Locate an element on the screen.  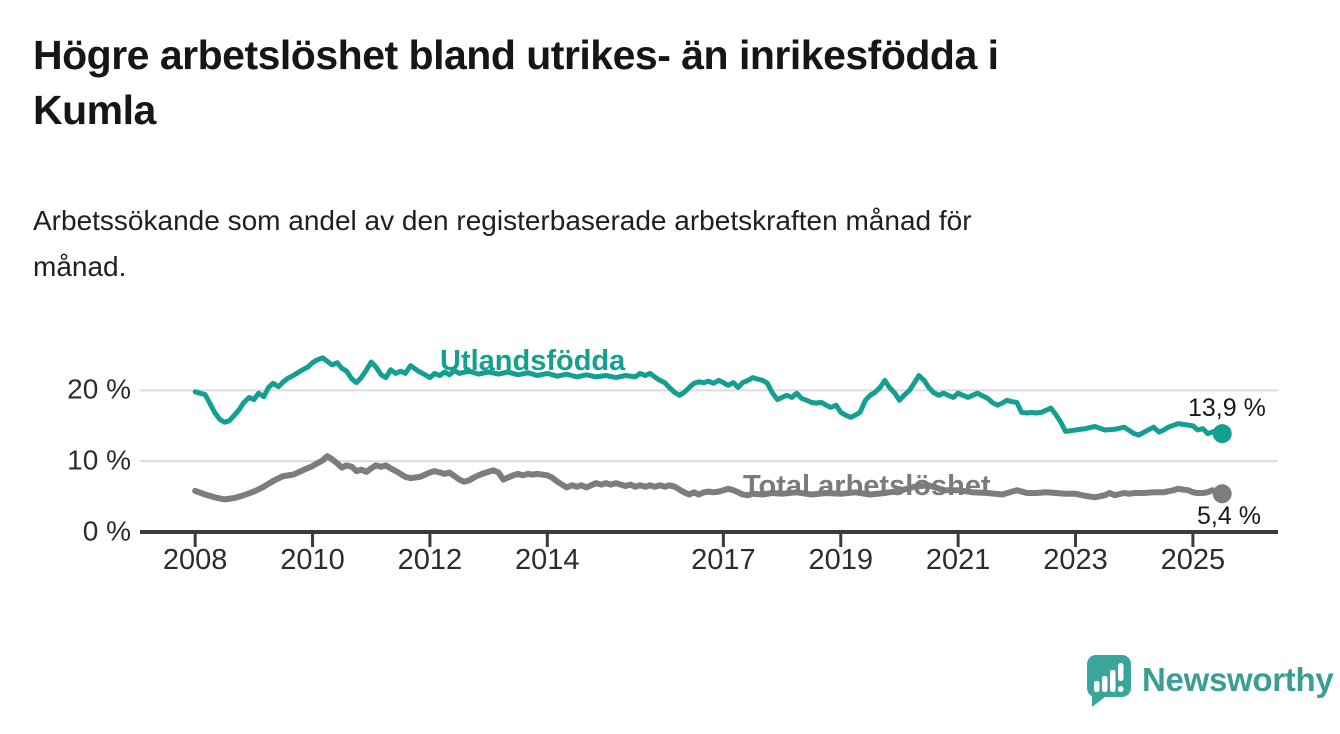
x-tick-label: 2025 is located at coordinates (1193, 560).